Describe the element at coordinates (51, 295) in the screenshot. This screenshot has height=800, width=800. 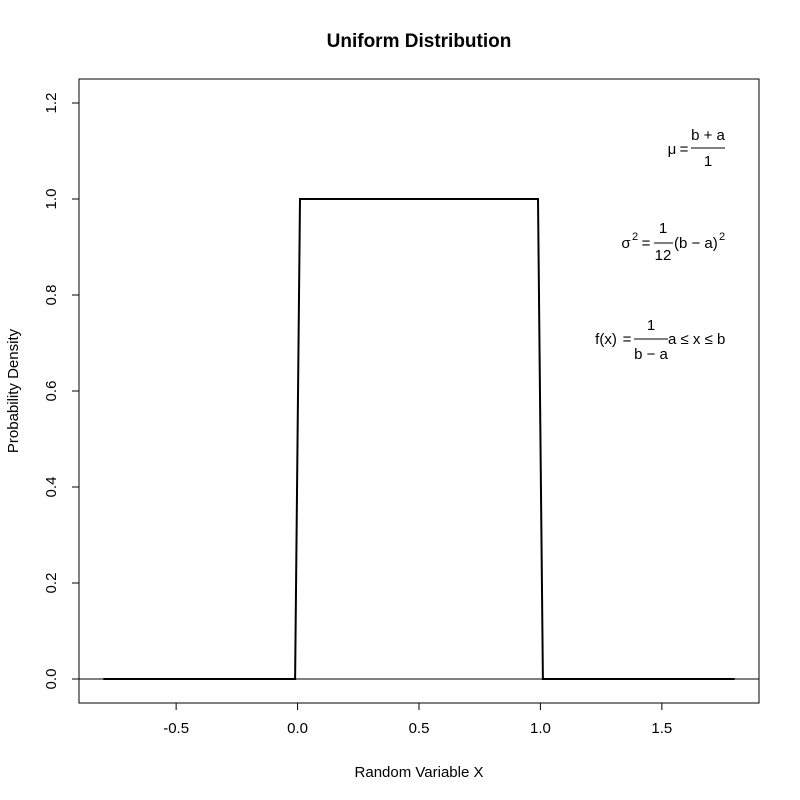
I see `y-tick-label: 0.8` at that location.